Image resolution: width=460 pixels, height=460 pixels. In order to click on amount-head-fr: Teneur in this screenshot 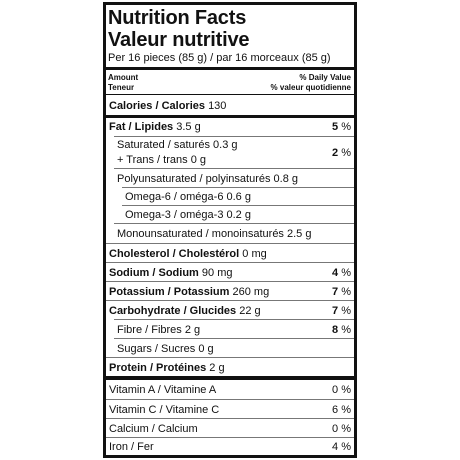, I will do `click(121, 87)`.